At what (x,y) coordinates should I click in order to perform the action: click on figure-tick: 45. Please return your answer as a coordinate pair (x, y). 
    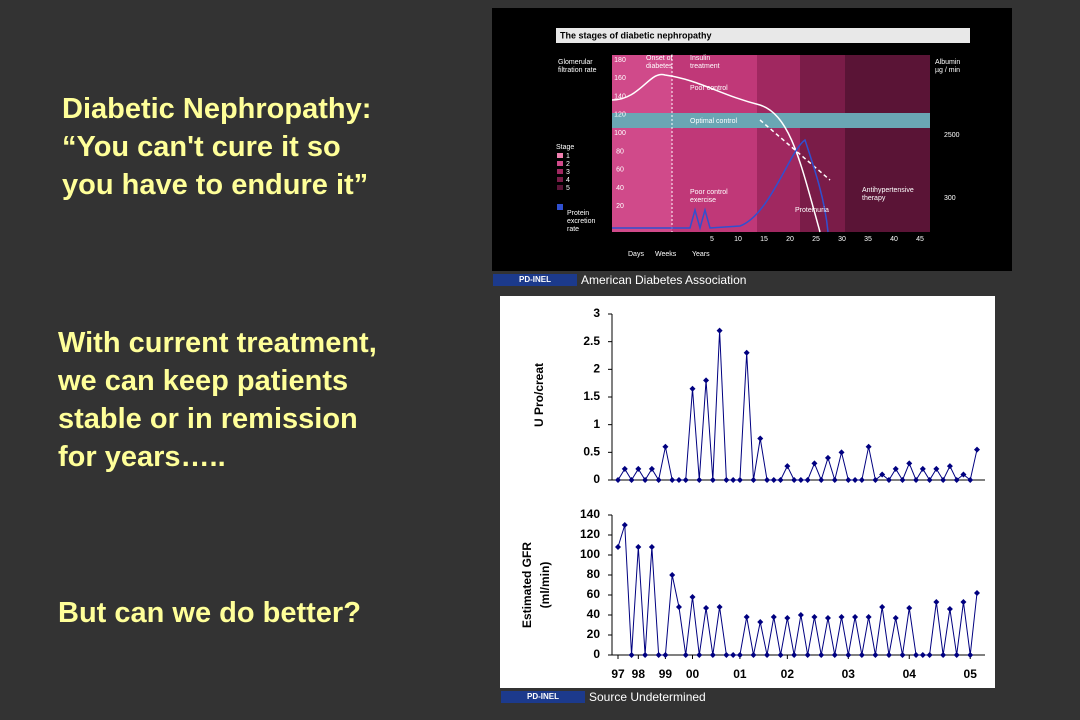
    Looking at the image, I should click on (920, 239).